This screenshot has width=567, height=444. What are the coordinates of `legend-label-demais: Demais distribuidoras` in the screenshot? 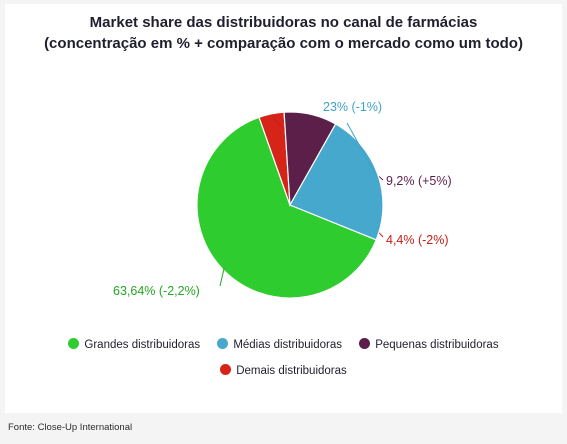 It's located at (291, 371).